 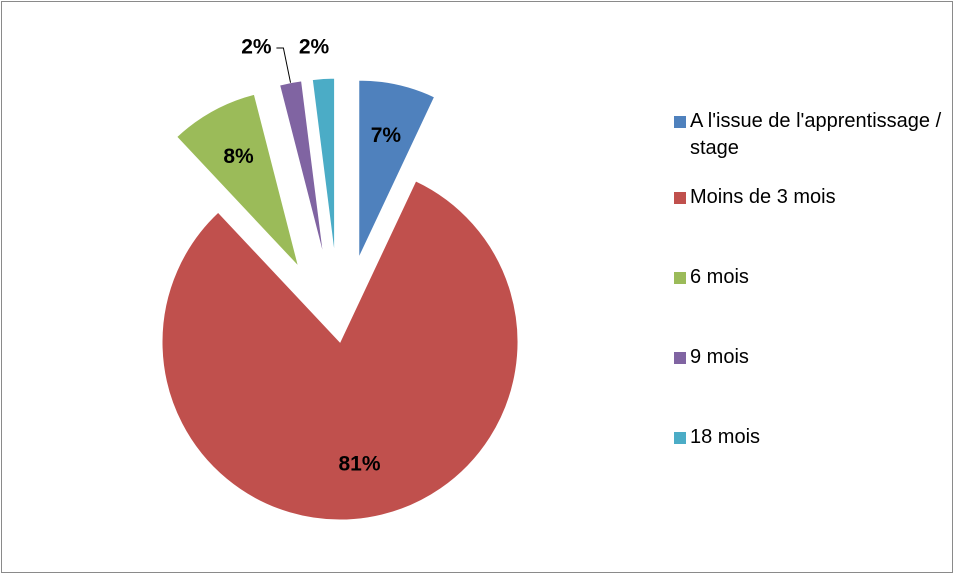 I want to click on legend-label: Moins de 3 mois, so click(x=763, y=197).